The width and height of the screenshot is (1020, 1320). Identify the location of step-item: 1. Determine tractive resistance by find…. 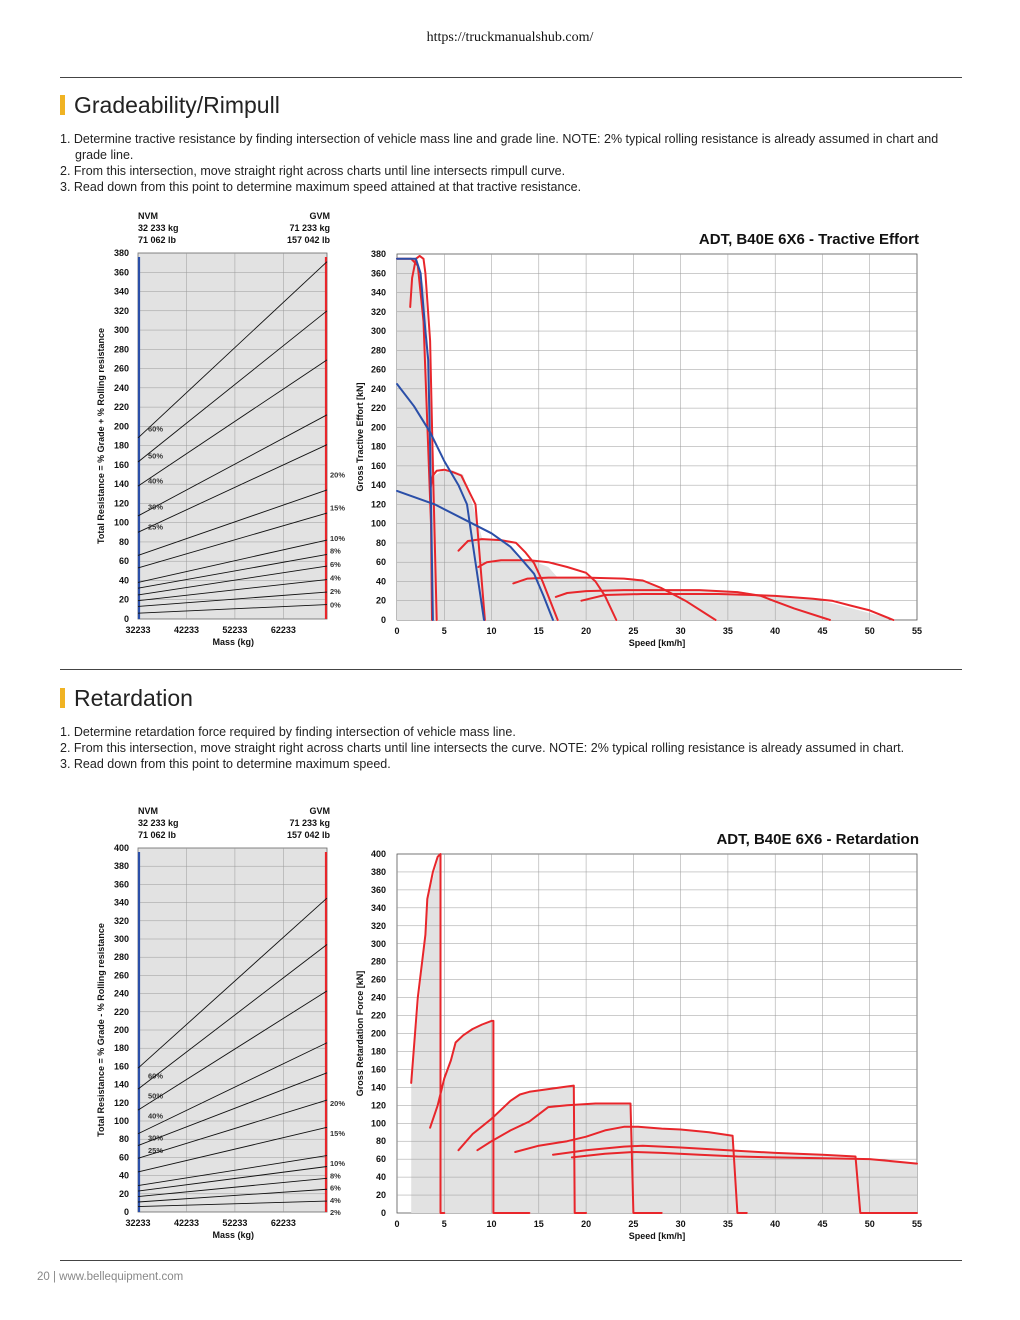
(499, 147).